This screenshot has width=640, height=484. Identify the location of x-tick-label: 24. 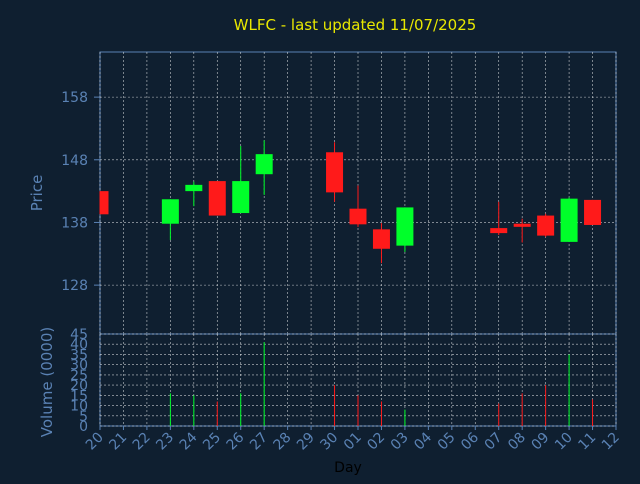
(189, 441).